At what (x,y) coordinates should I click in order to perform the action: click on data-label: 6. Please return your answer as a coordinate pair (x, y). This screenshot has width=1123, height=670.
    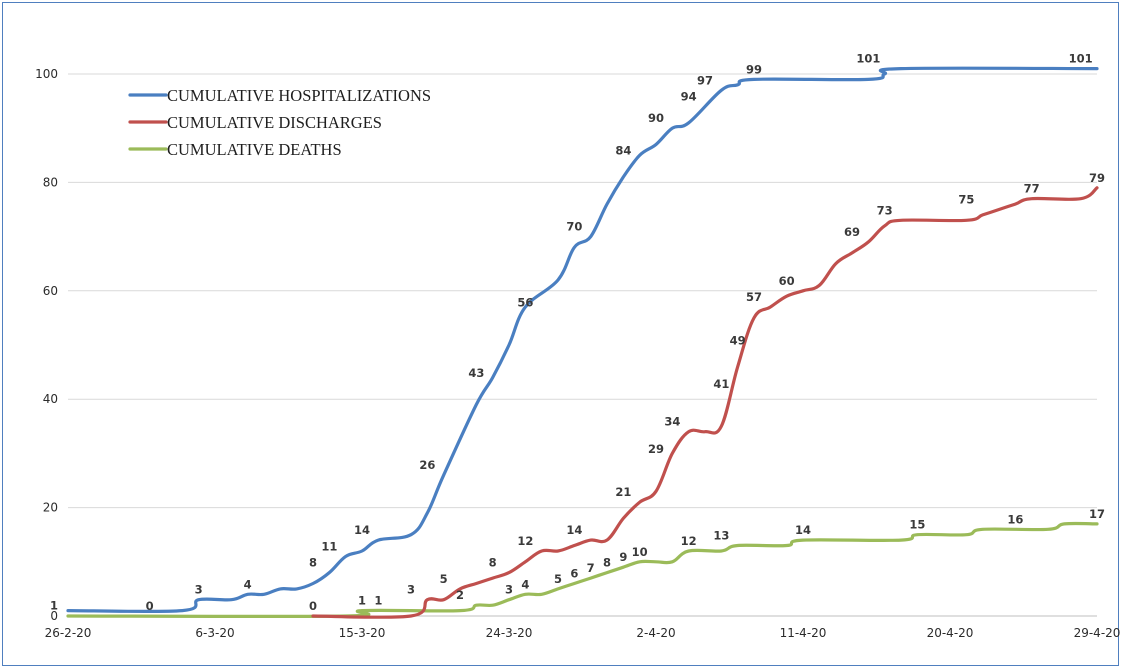
    Looking at the image, I should click on (574, 573).